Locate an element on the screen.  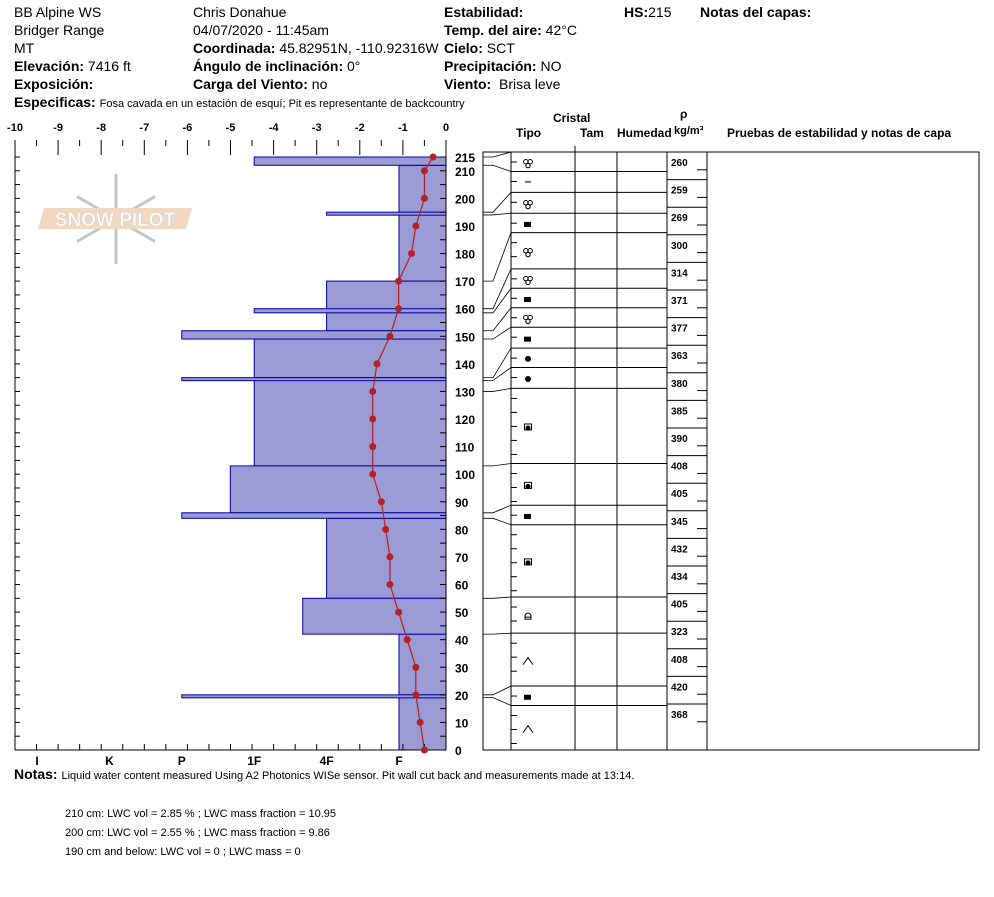
slope-label: Ángulo de inclinación: is located at coordinates (268, 66).